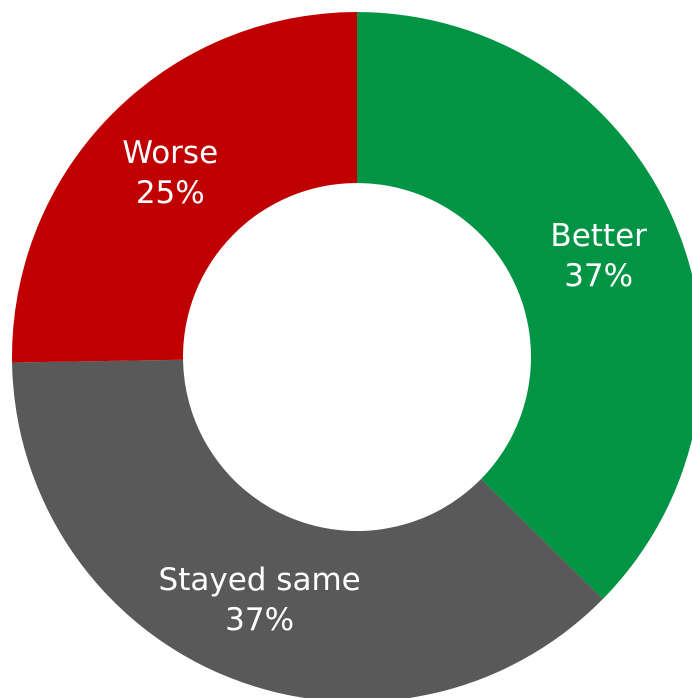  What do you see at coordinates (170, 193) in the screenshot?
I see `slice-value-worse: 25%` at bounding box center [170, 193].